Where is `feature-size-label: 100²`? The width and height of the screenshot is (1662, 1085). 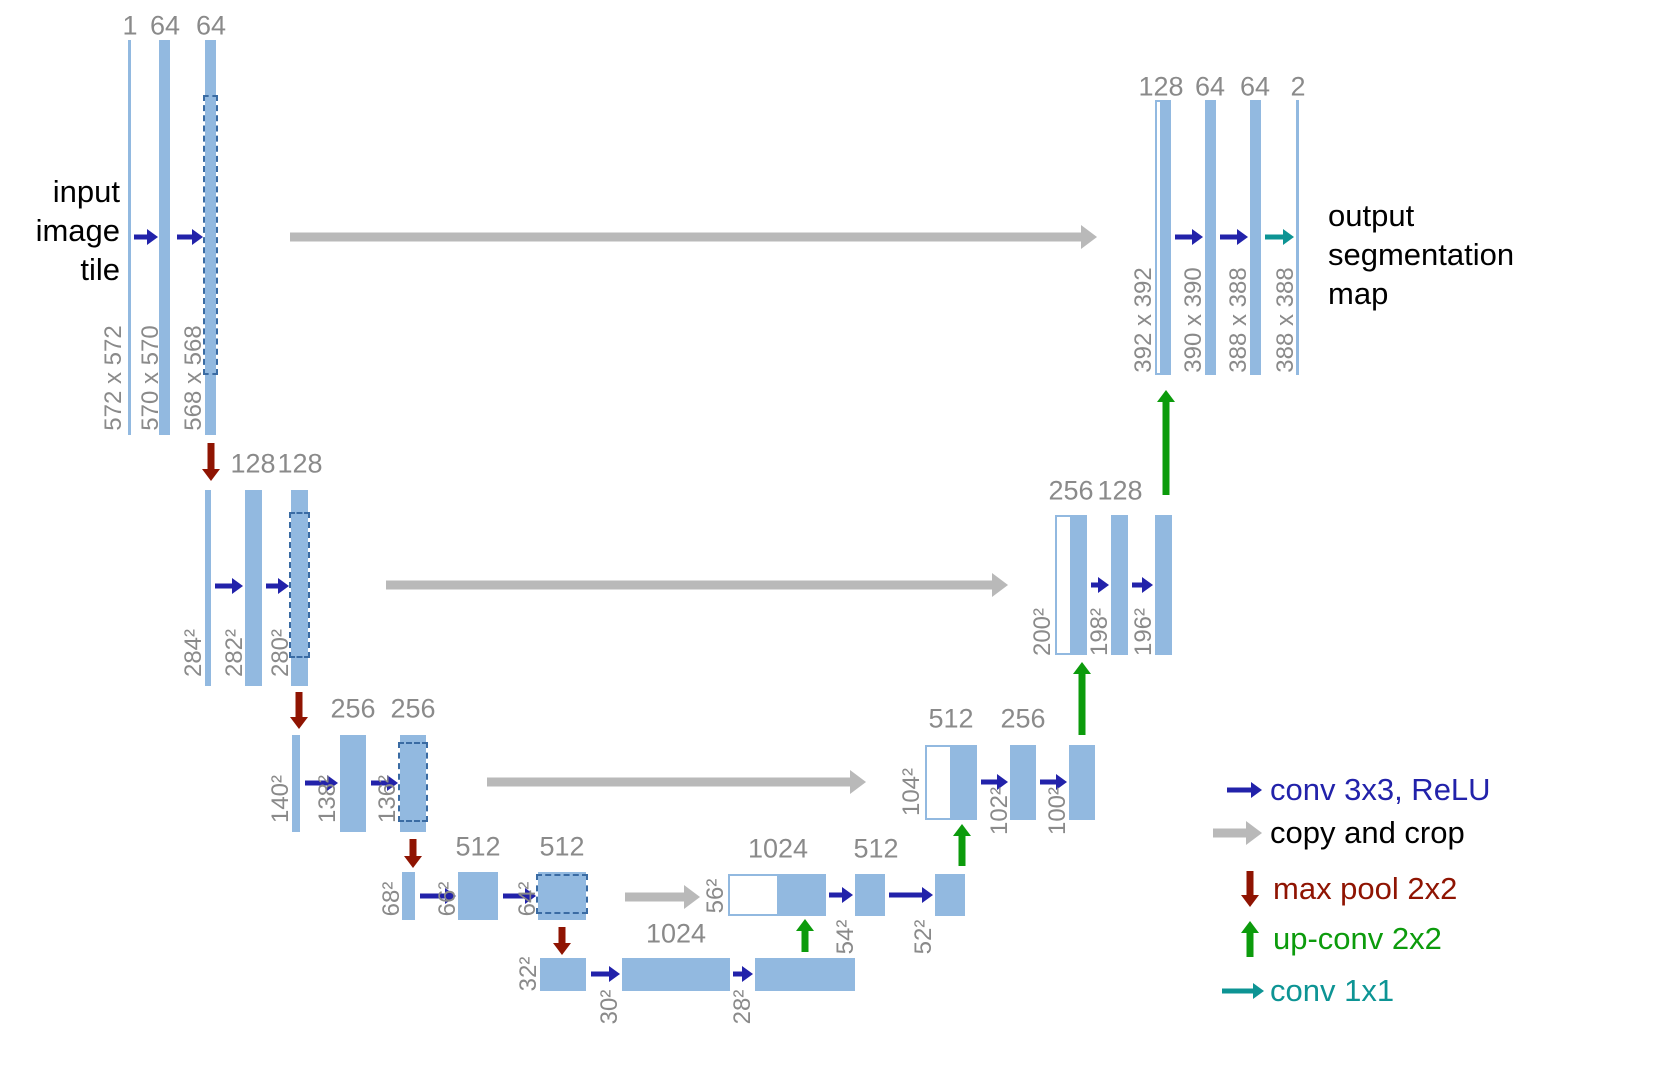 feature-size-label: 100² is located at coordinates (1057, 811).